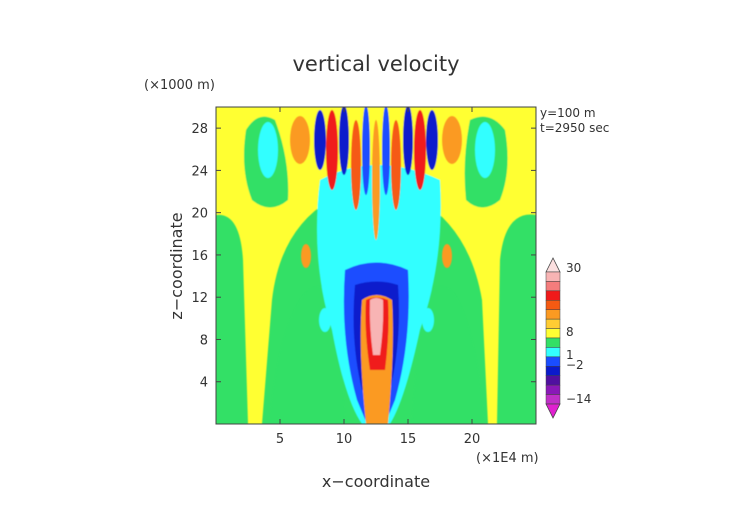 Image resolution: width=752 pixels, height=532 pixels. Describe the element at coordinates (280, 439) in the screenshot. I see `x-tick-label: 5` at that location.